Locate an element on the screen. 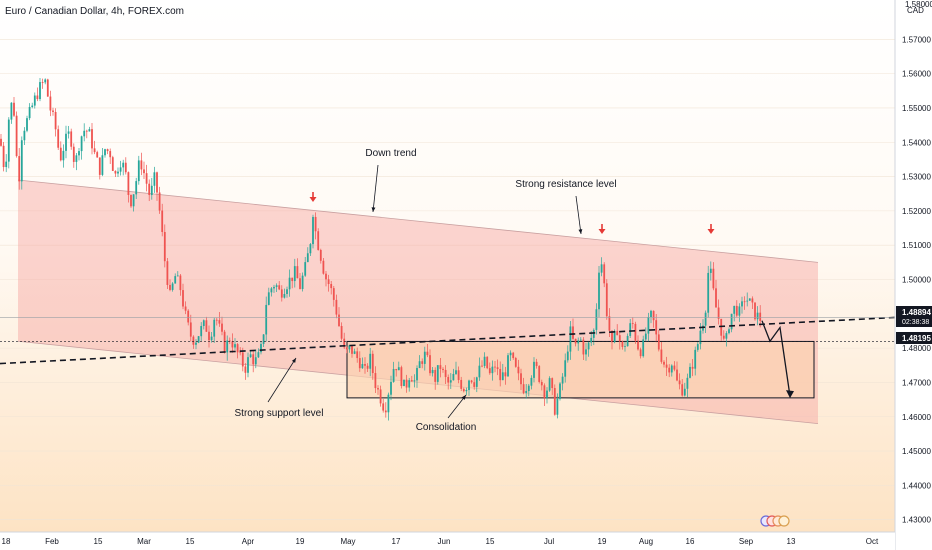  y-tick-label: 1.46000 is located at coordinates (916, 417).